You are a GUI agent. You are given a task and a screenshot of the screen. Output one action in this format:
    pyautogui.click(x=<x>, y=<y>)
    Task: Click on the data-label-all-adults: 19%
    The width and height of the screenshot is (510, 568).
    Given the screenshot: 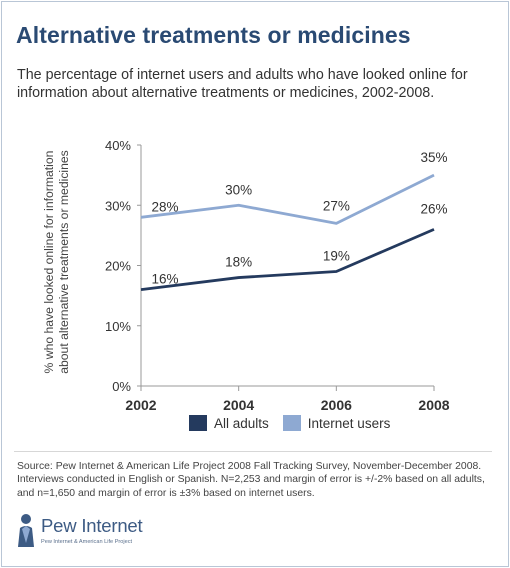 What is the action you would take?
    pyautogui.click(x=336, y=256)
    